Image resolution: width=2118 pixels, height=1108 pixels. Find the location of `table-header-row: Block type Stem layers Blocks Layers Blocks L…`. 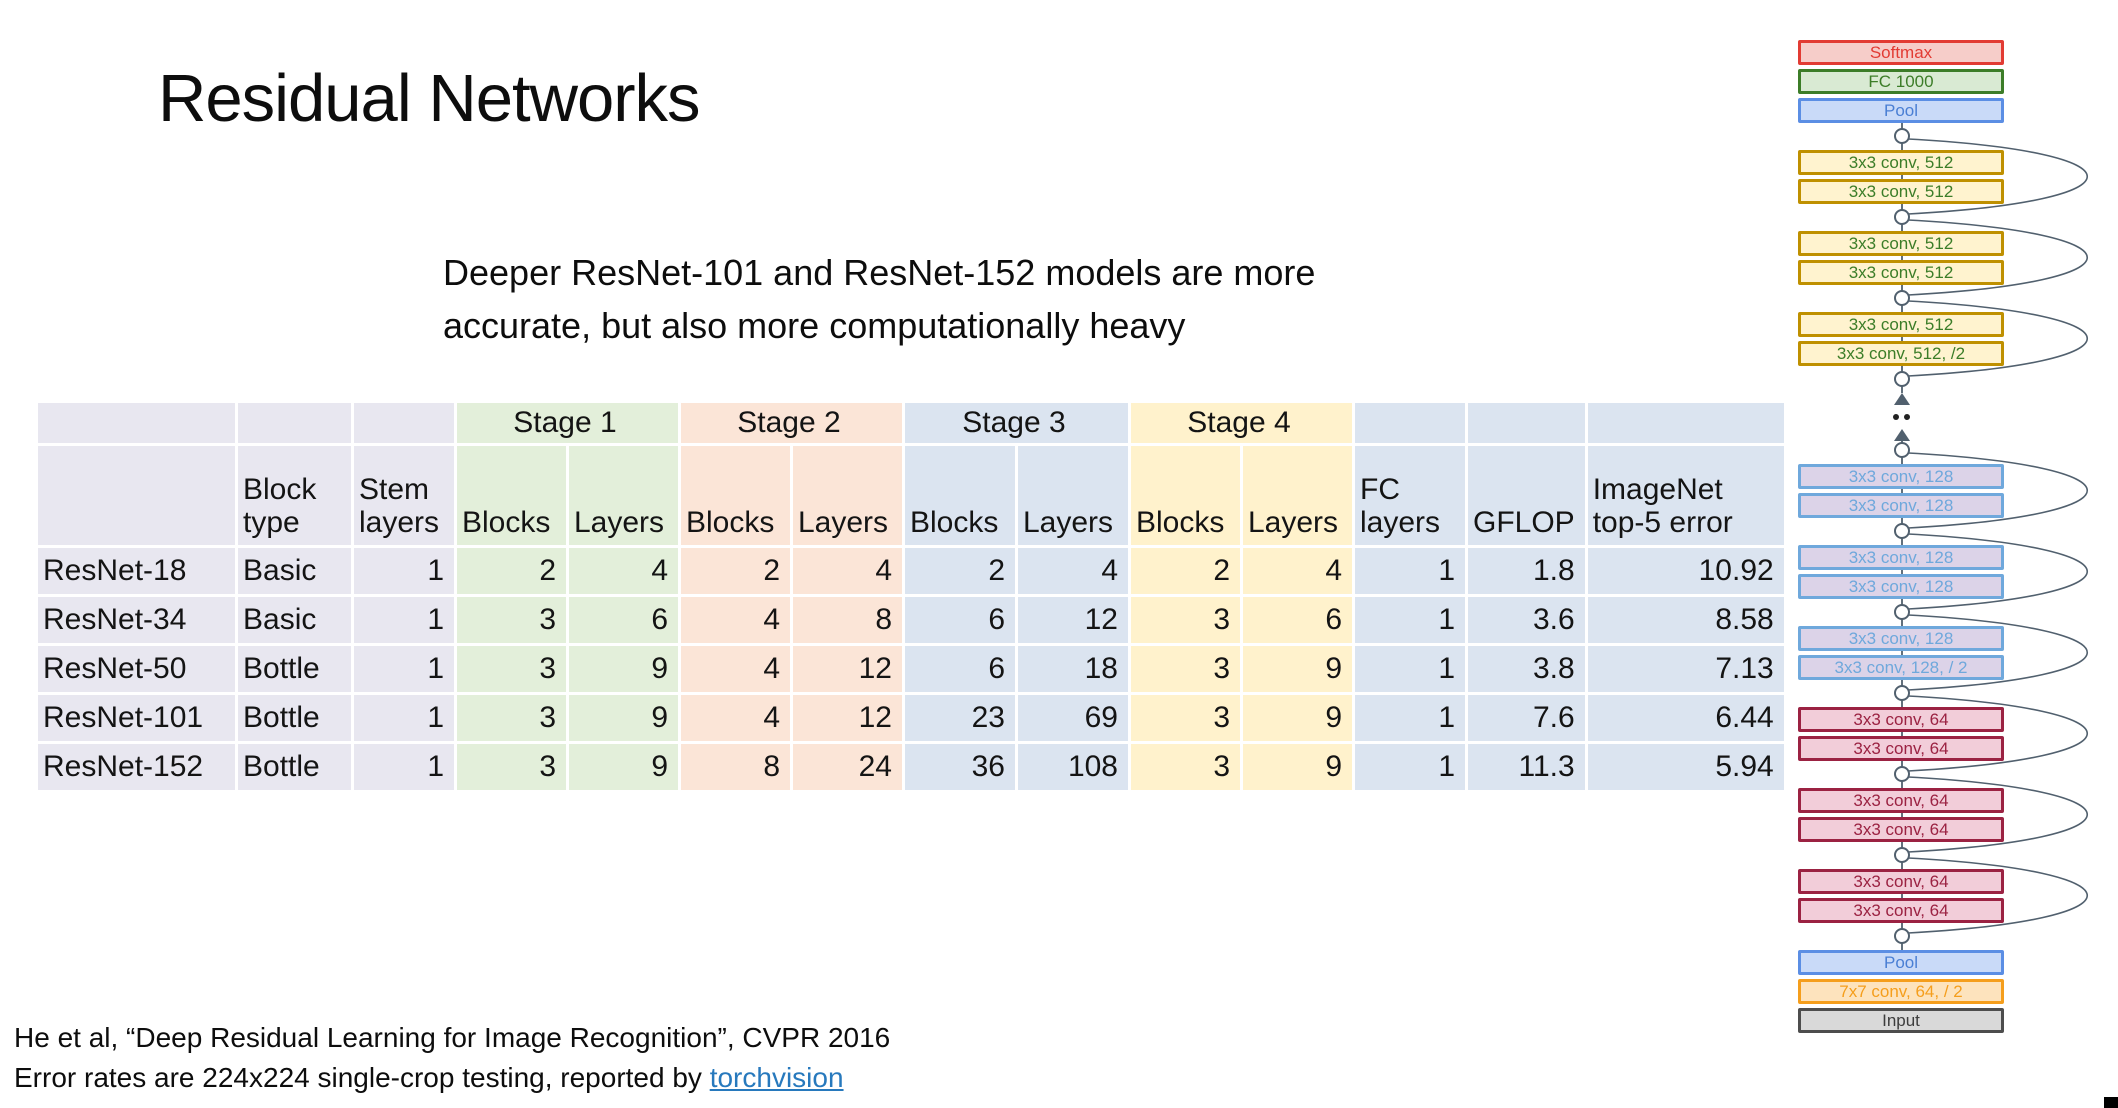

table-header-row: Block type Stem layers Blocks Layers Blocks L… is located at coordinates (911, 495).